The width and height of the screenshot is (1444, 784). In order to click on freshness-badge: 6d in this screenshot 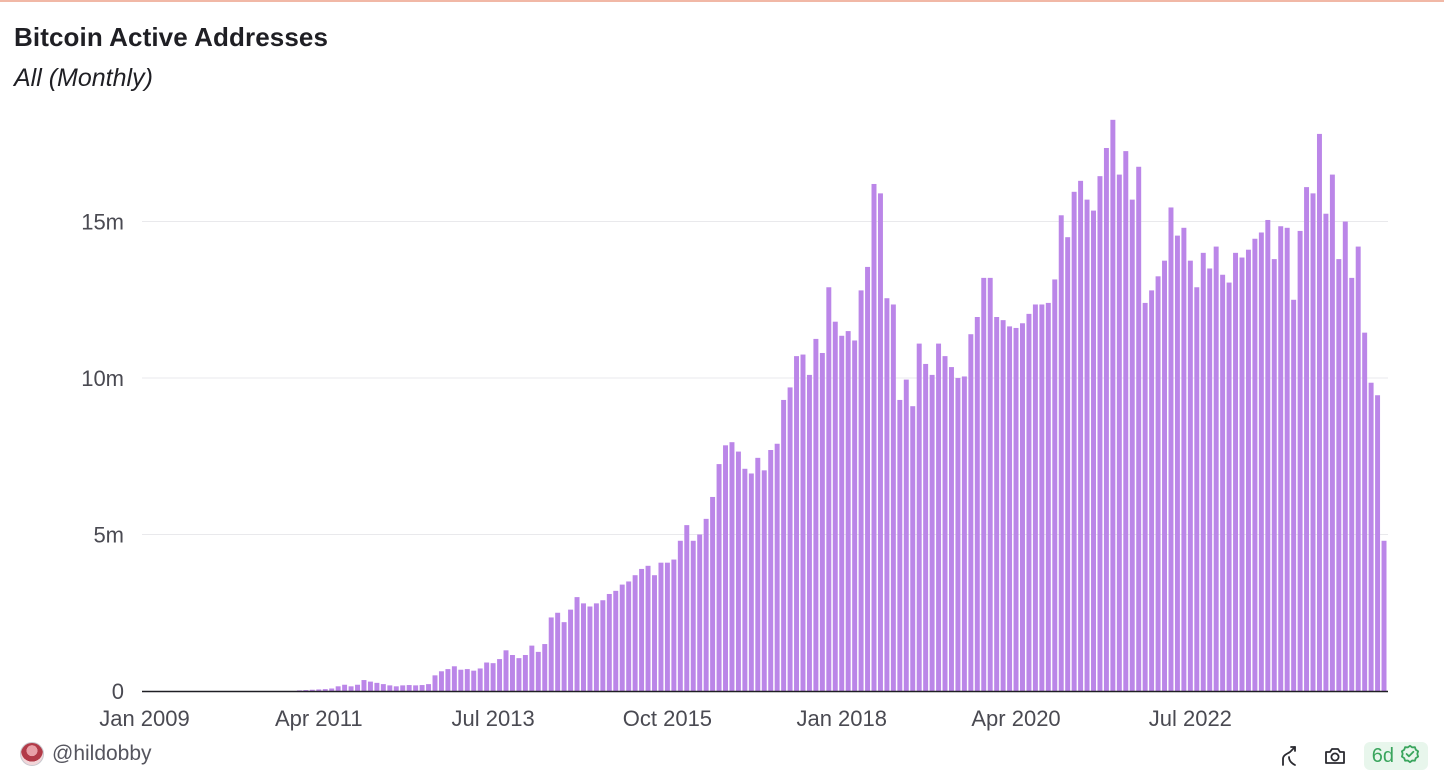, I will do `click(1395, 756)`.